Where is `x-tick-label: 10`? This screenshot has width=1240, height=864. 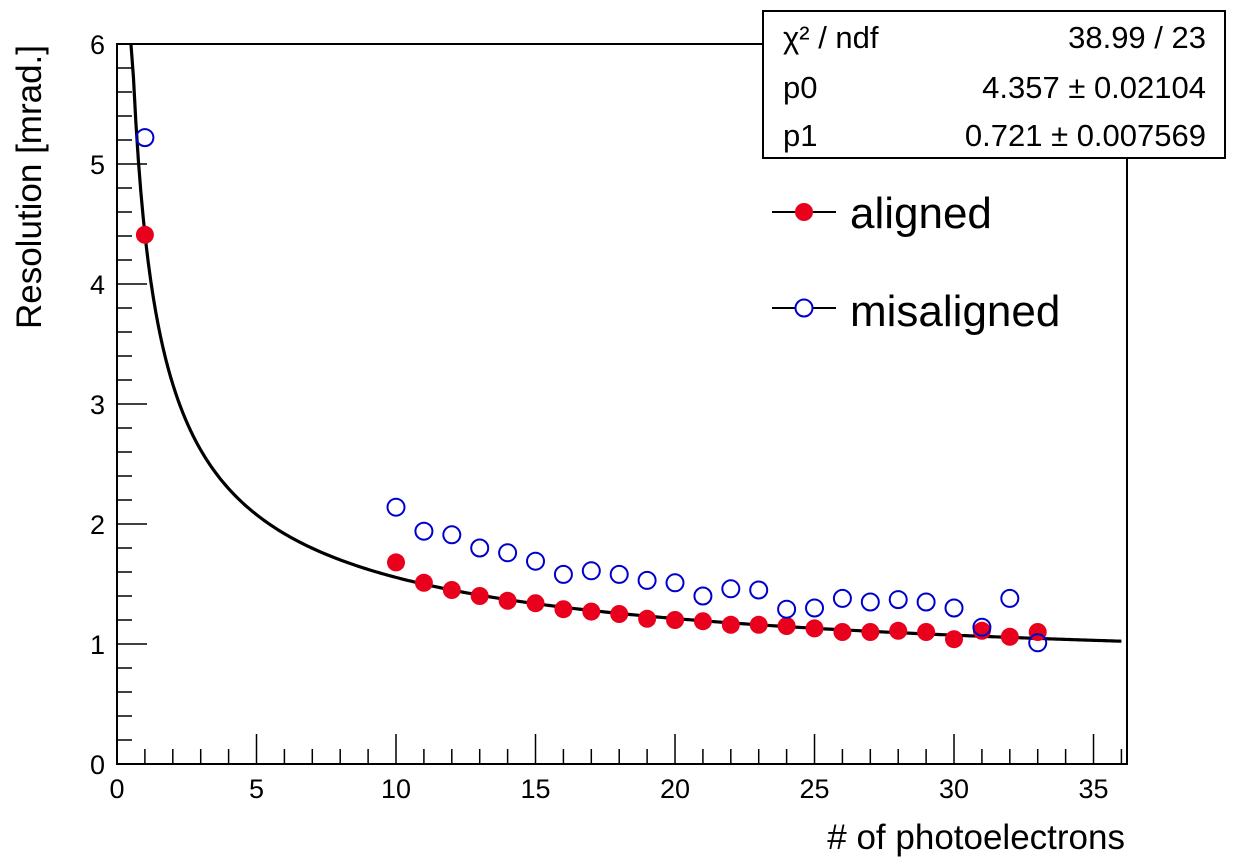
x-tick-label: 10 is located at coordinates (396, 789).